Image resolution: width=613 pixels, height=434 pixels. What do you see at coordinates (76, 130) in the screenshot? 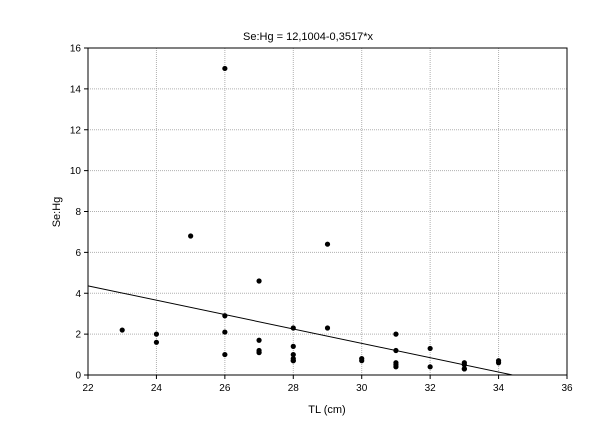
I see `y-tick-label: 12` at bounding box center [76, 130].